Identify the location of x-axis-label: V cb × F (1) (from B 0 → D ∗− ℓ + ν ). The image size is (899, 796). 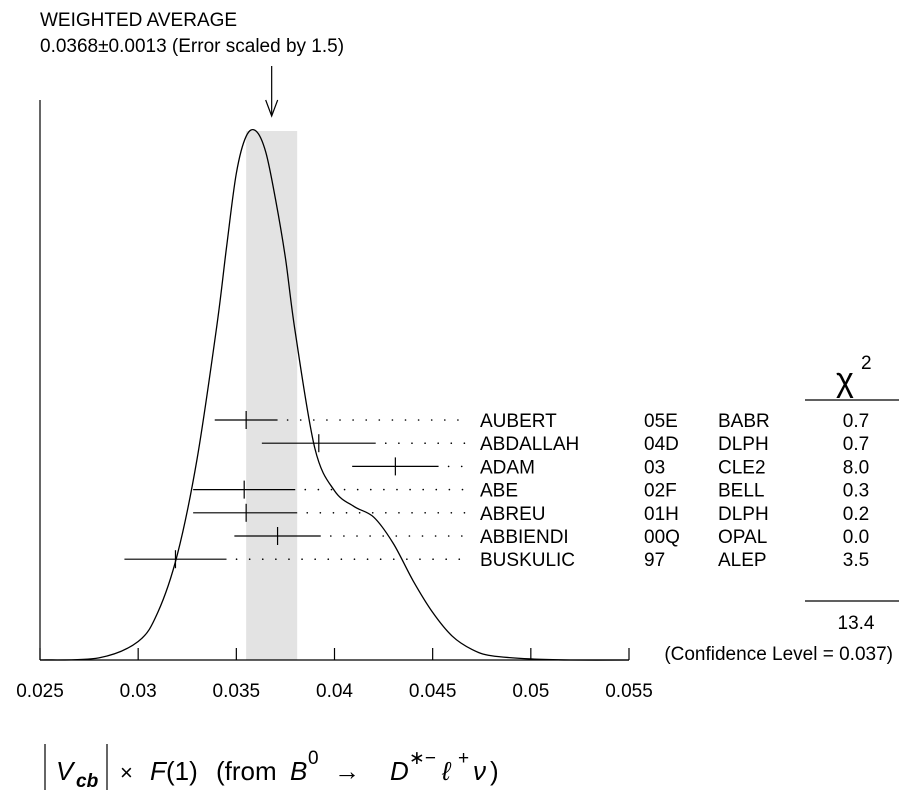
(271, 768).